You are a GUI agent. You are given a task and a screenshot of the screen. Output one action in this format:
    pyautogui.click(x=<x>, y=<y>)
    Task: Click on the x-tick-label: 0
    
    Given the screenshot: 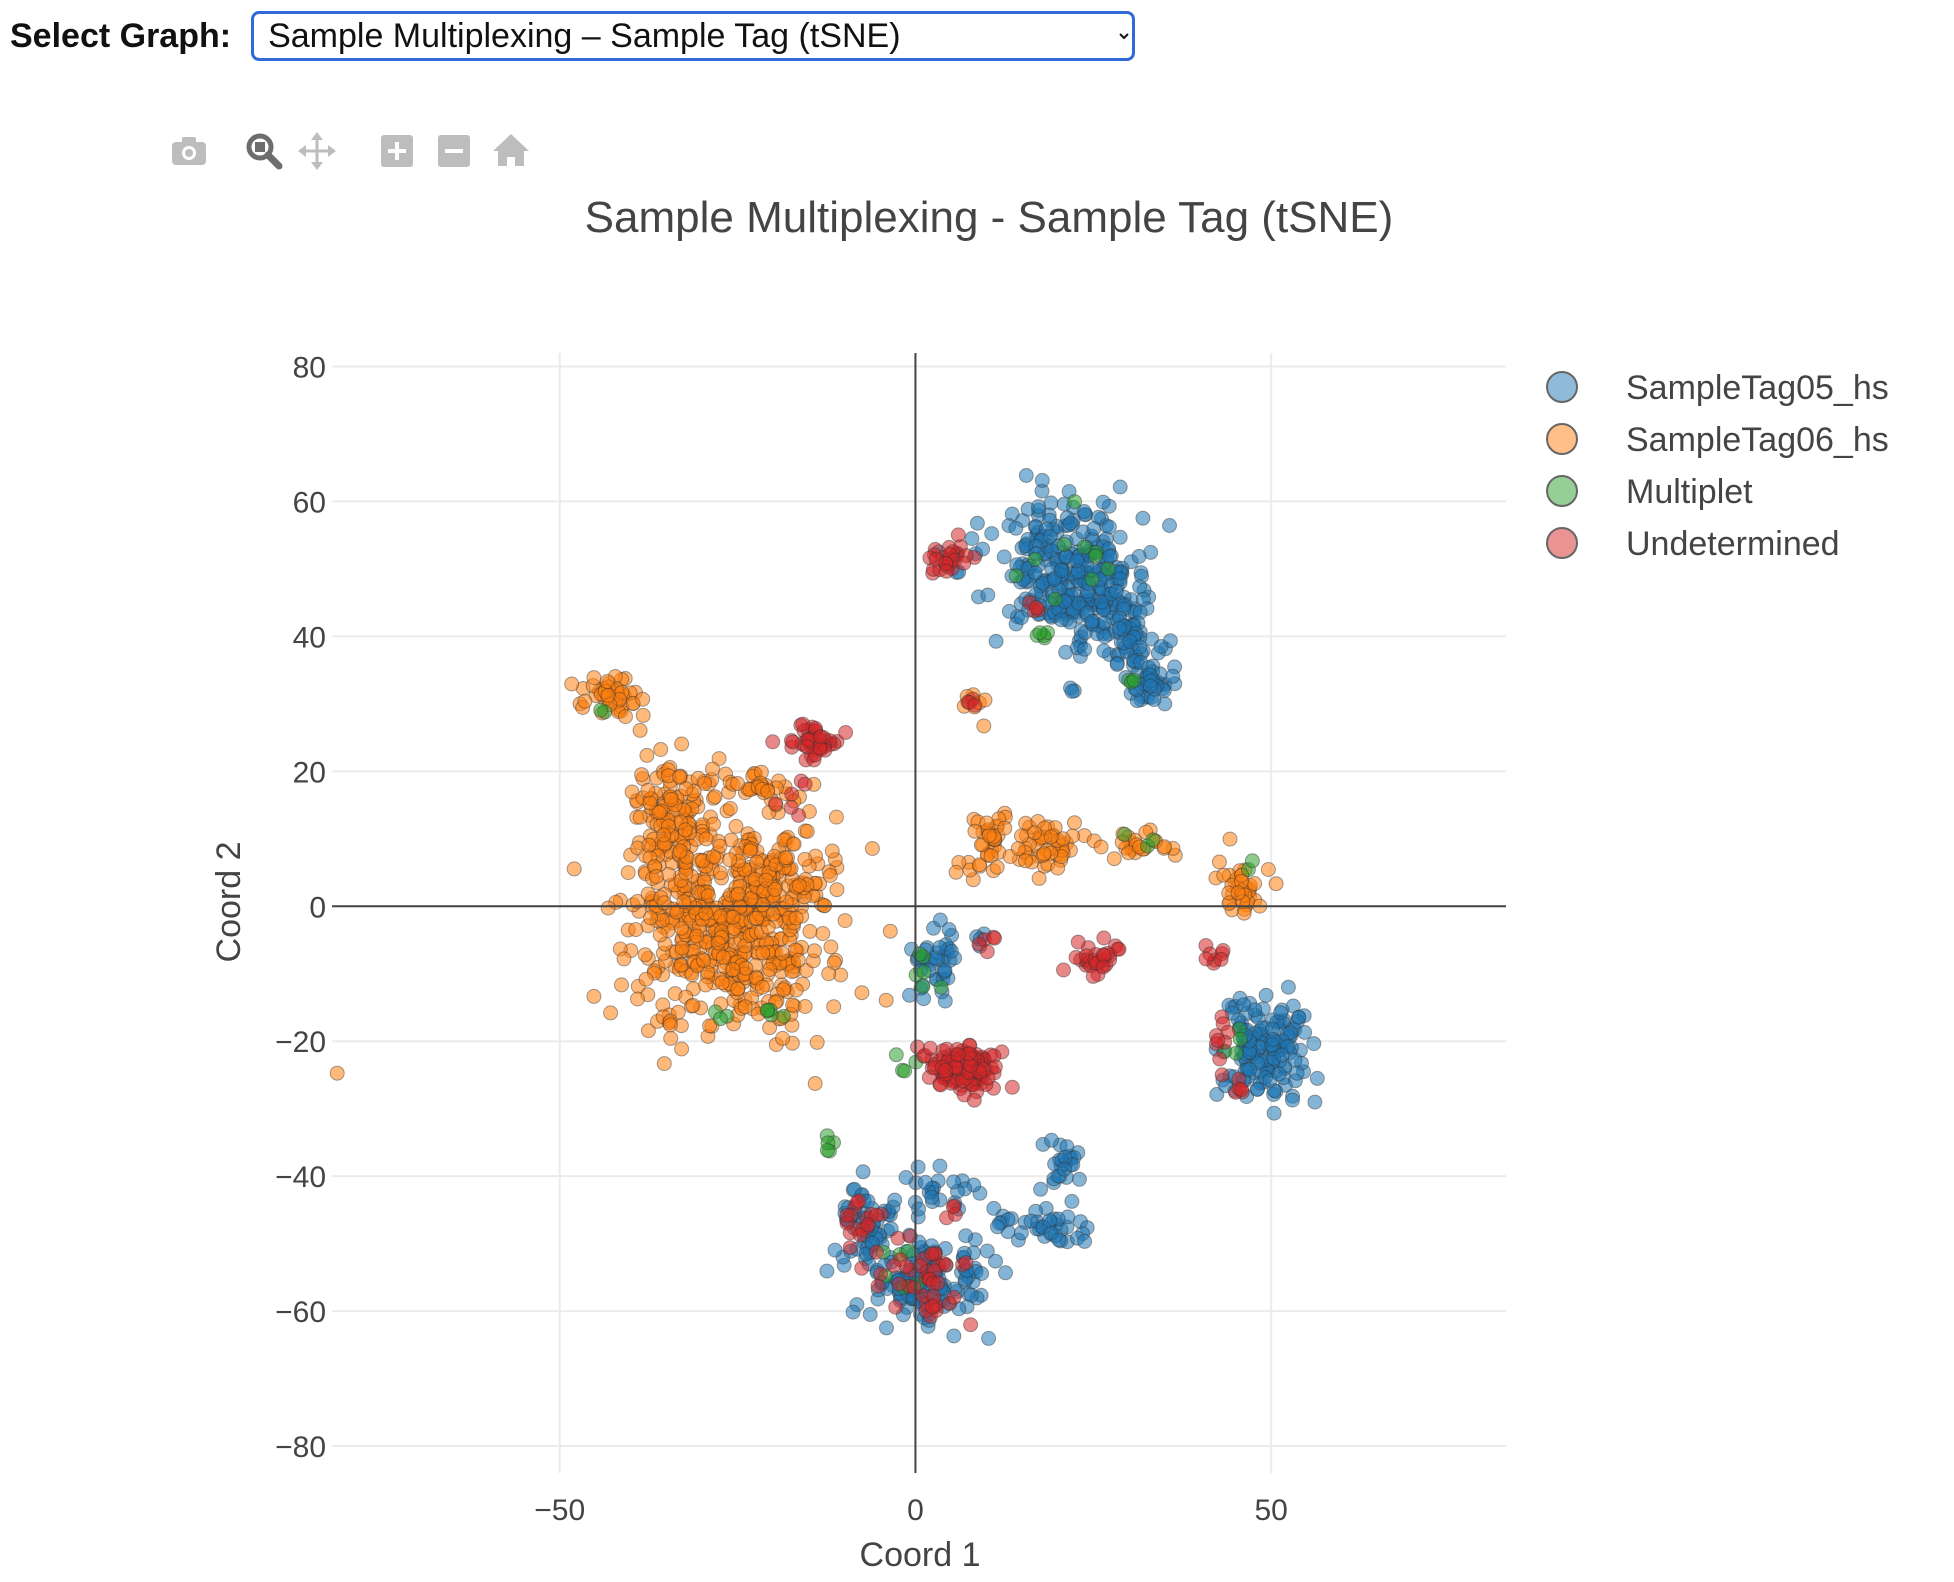 What is the action you would take?
    pyautogui.click(x=915, y=1510)
    